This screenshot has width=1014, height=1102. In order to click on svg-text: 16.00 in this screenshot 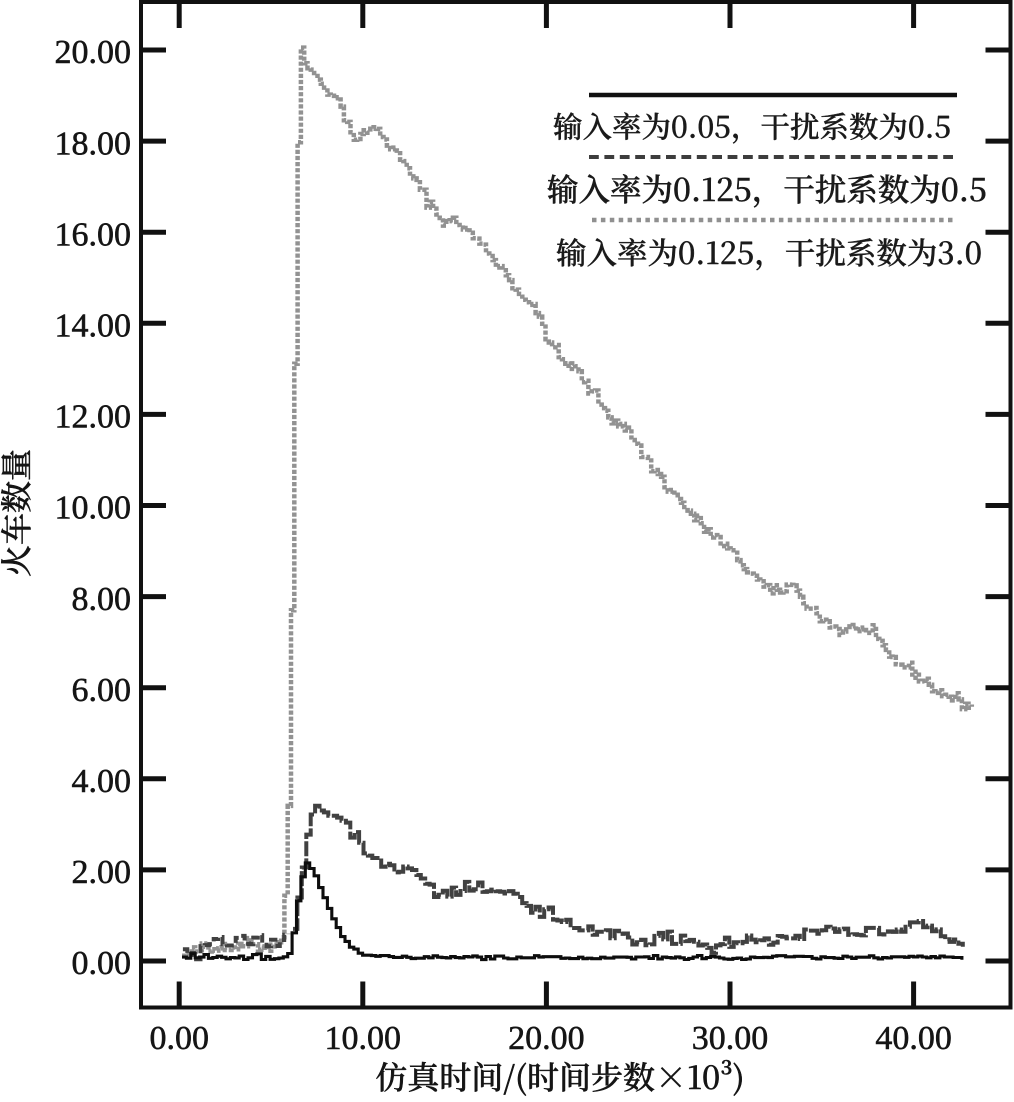, I will do `click(93, 234)`.